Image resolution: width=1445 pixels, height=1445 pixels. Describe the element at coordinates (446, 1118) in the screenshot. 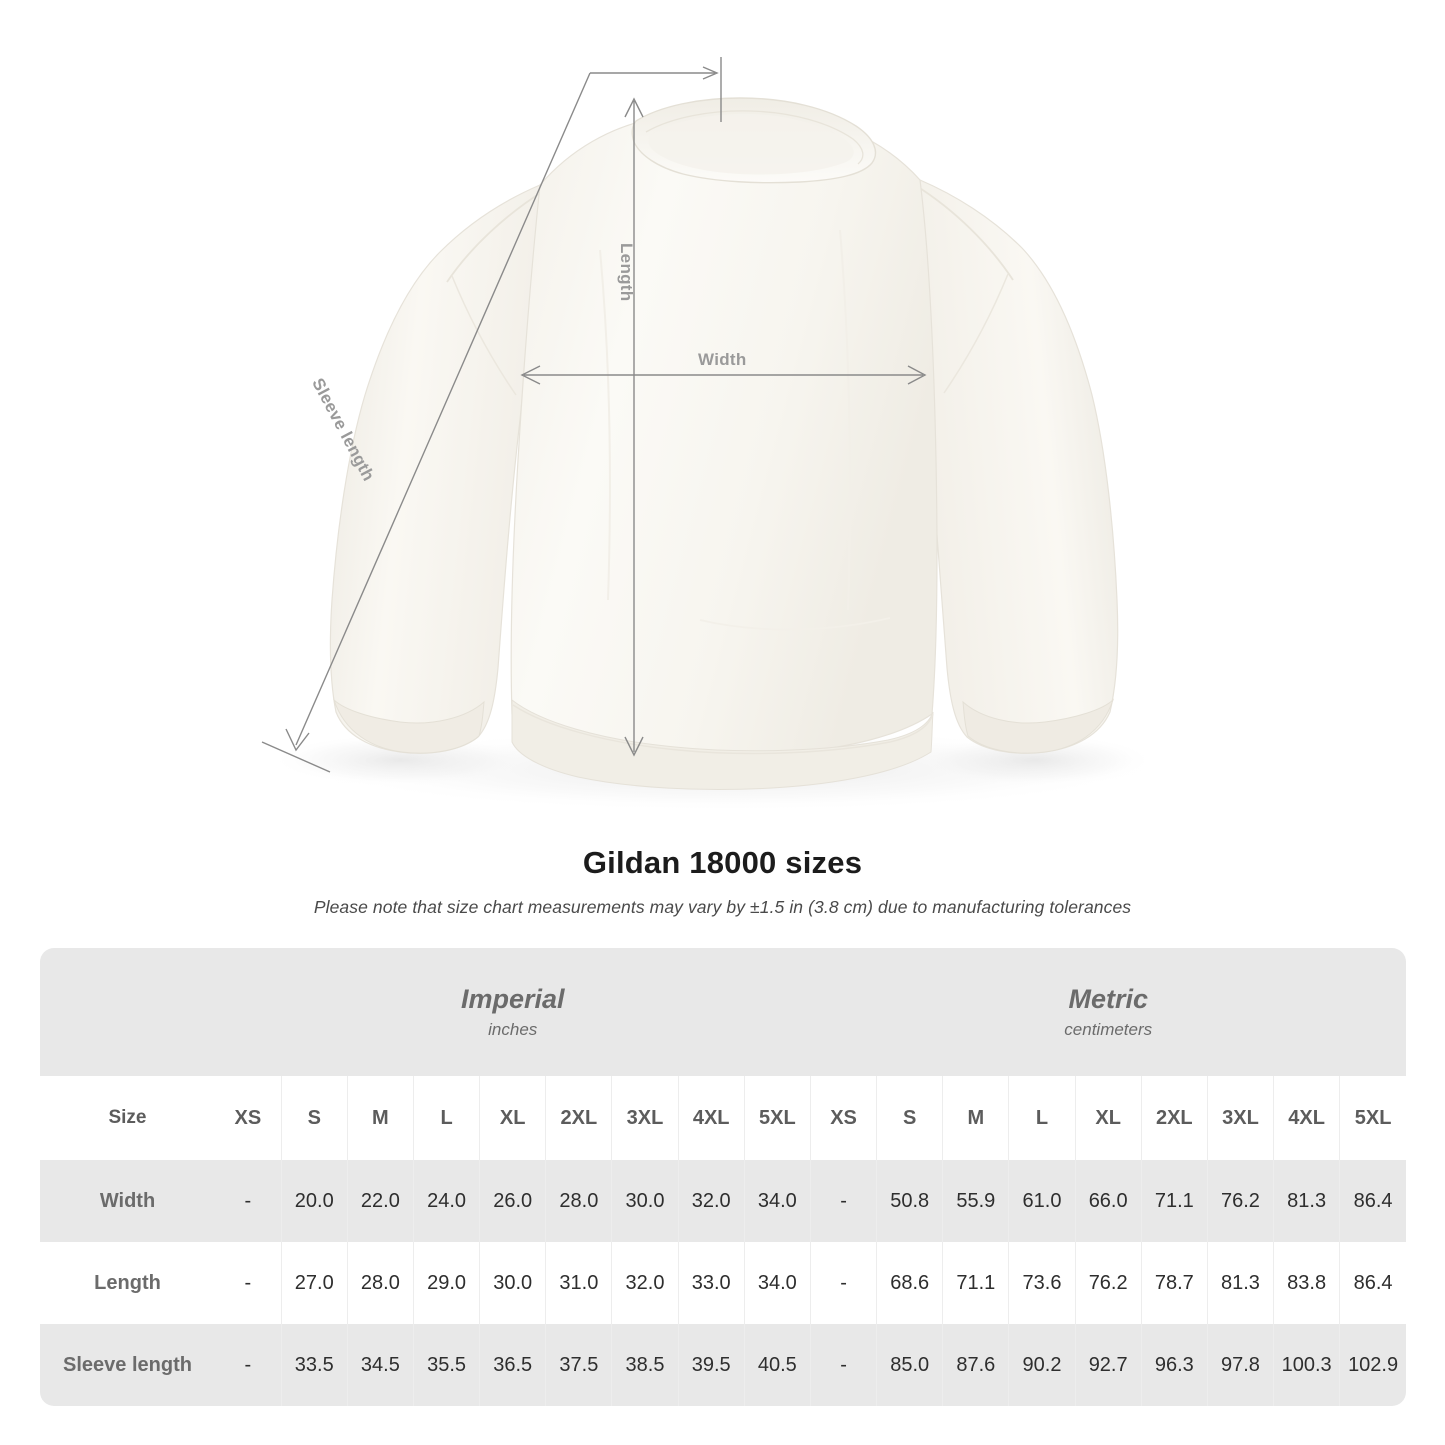

I see `size-header-cell: L` at that location.